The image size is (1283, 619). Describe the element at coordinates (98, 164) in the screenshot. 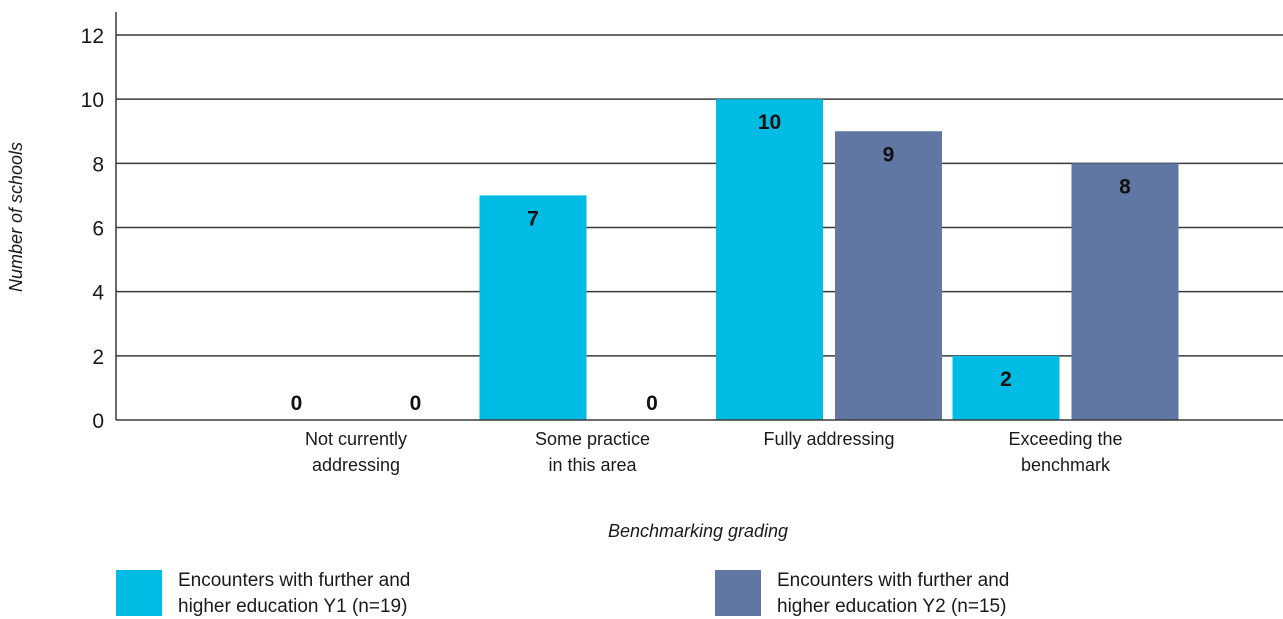

I see `y-tick-label-8: 8` at that location.